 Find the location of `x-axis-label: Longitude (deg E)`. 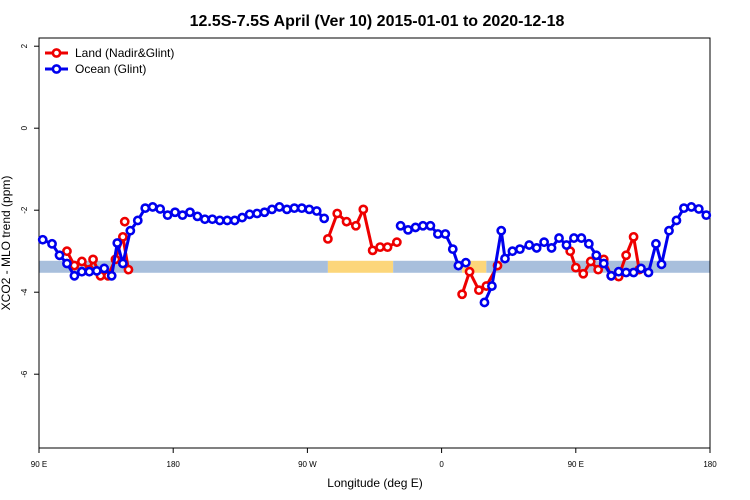

x-axis-label: Longitude (deg E) is located at coordinates (374, 483).